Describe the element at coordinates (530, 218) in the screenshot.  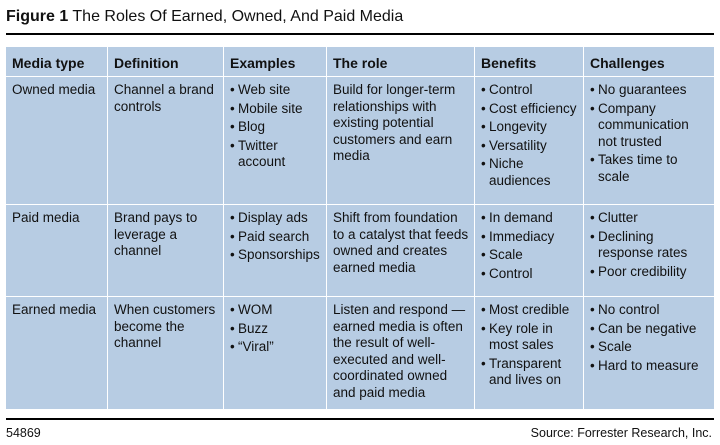
I see `benefit-item: In demand` at that location.